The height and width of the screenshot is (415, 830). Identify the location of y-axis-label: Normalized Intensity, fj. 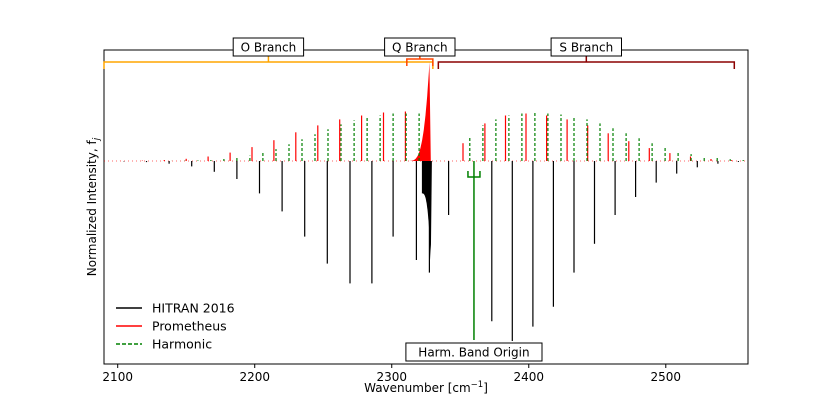
(93, 206).